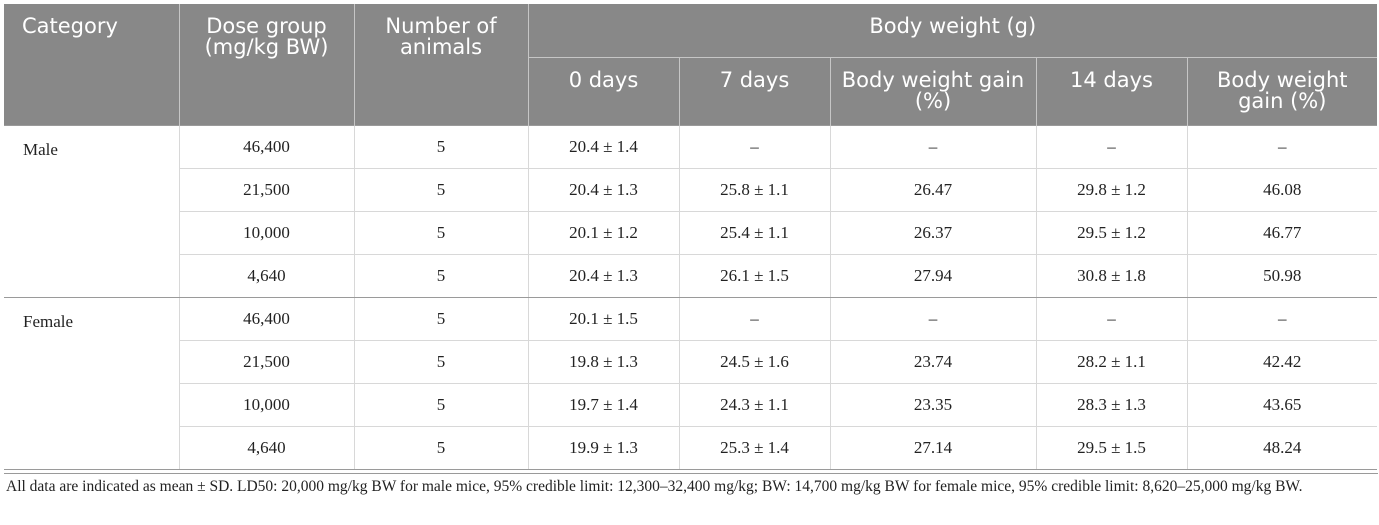 Image resolution: width=1379 pixels, height=525 pixels. What do you see at coordinates (754, 405) in the screenshot?
I see `day7-cell: 24.3 ± 1.1` at bounding box center [754, 405].